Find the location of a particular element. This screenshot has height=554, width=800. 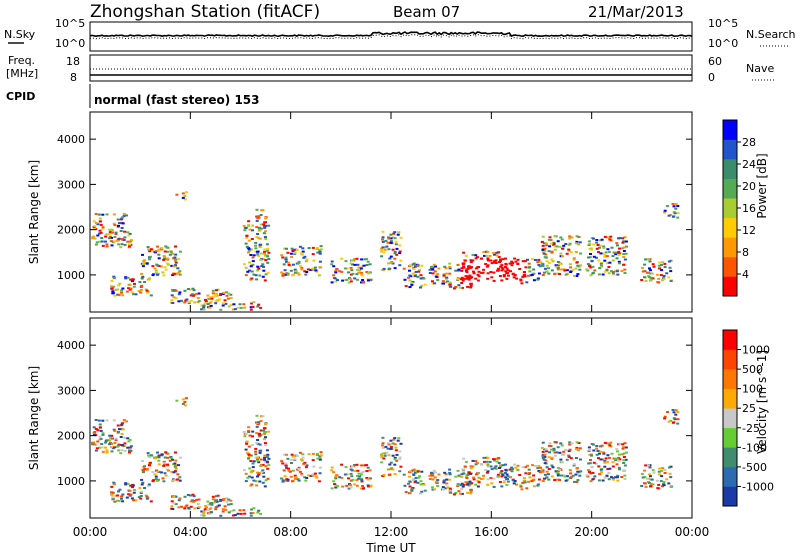

velocity-colorbar-label: Velocity [m s^-1] is located at coordinates (762, 402).